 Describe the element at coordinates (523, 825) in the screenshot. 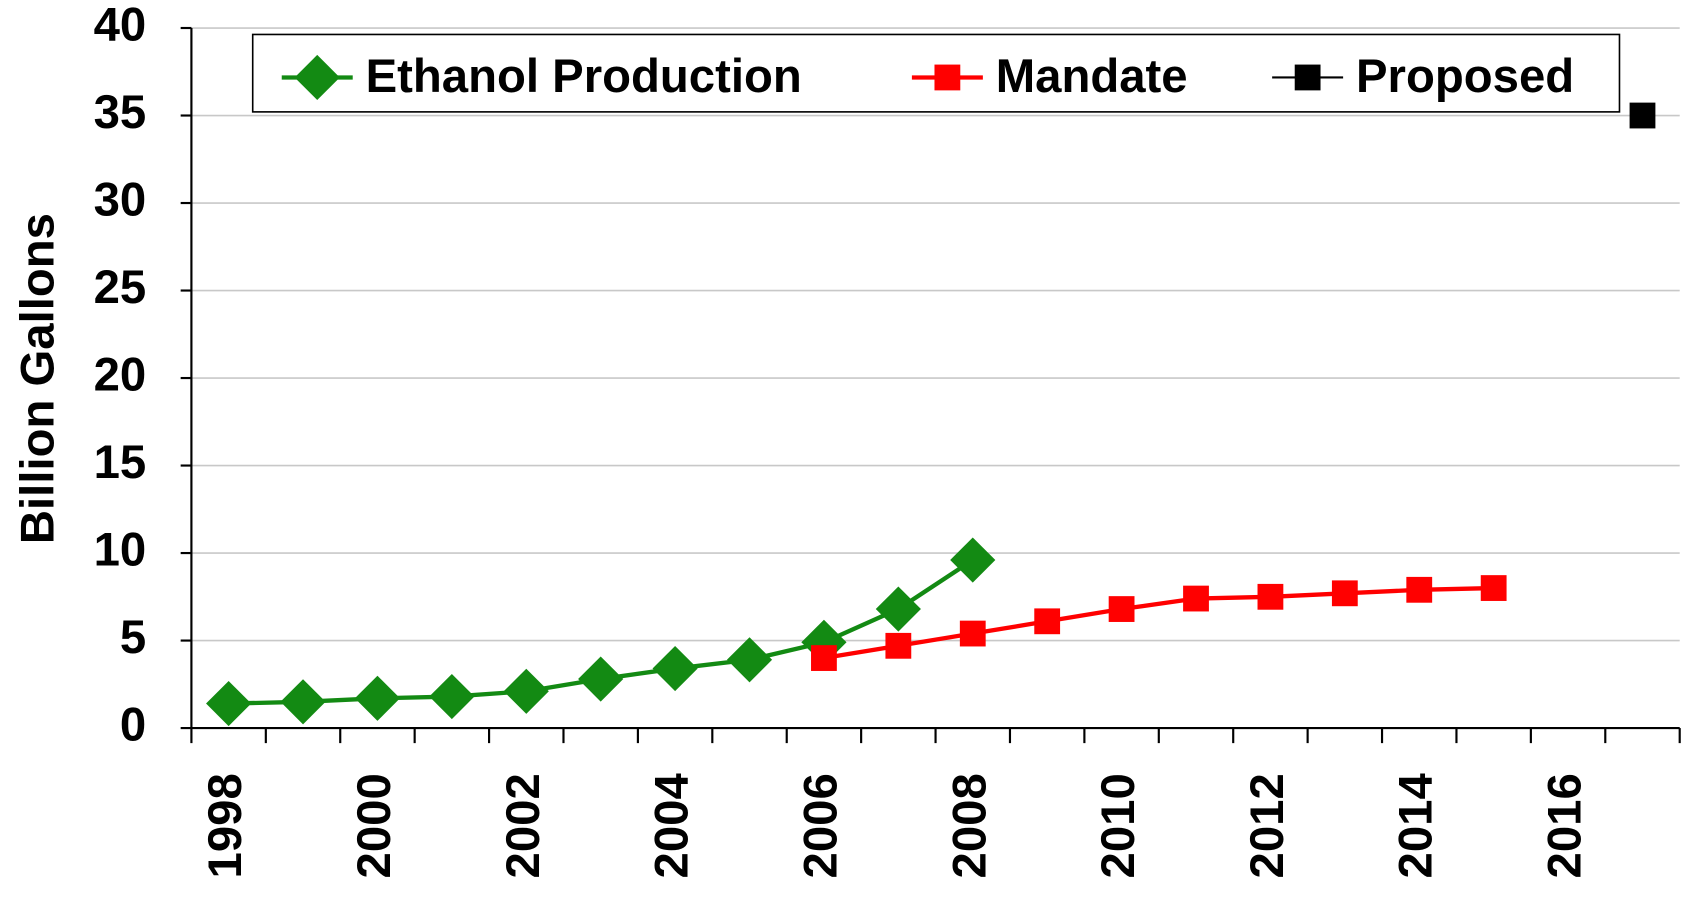

I see `x-tick-label: 2002` at that location.